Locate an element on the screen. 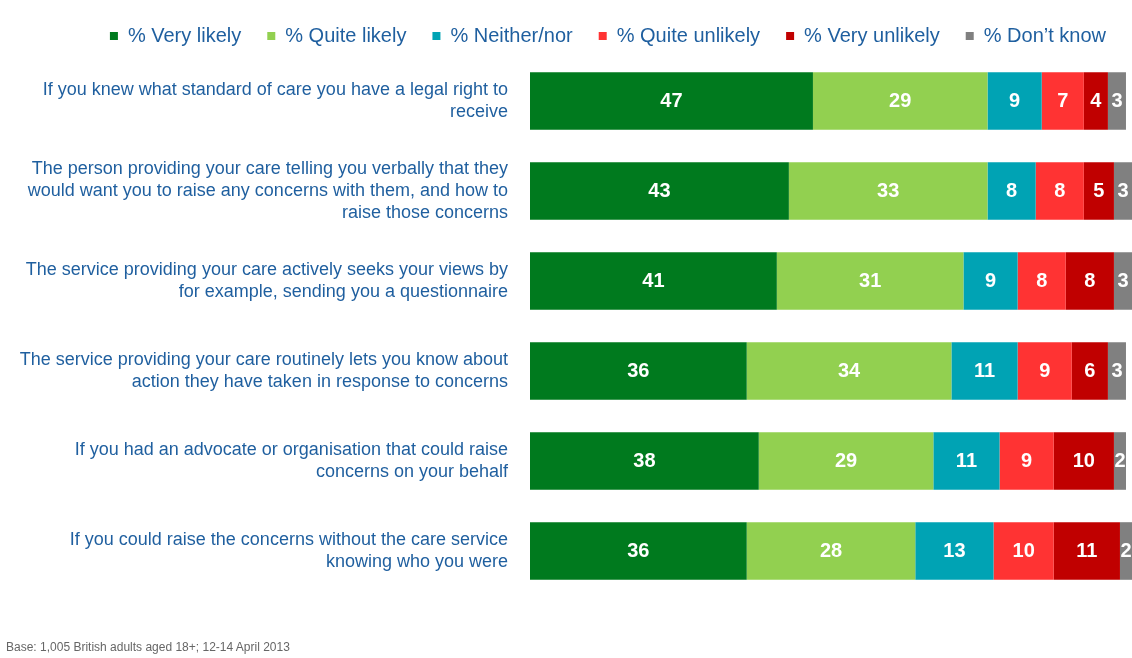 The width and height of the screenshot is (1132, 658). data-label: 4 is located at coordinates (1096, 99).